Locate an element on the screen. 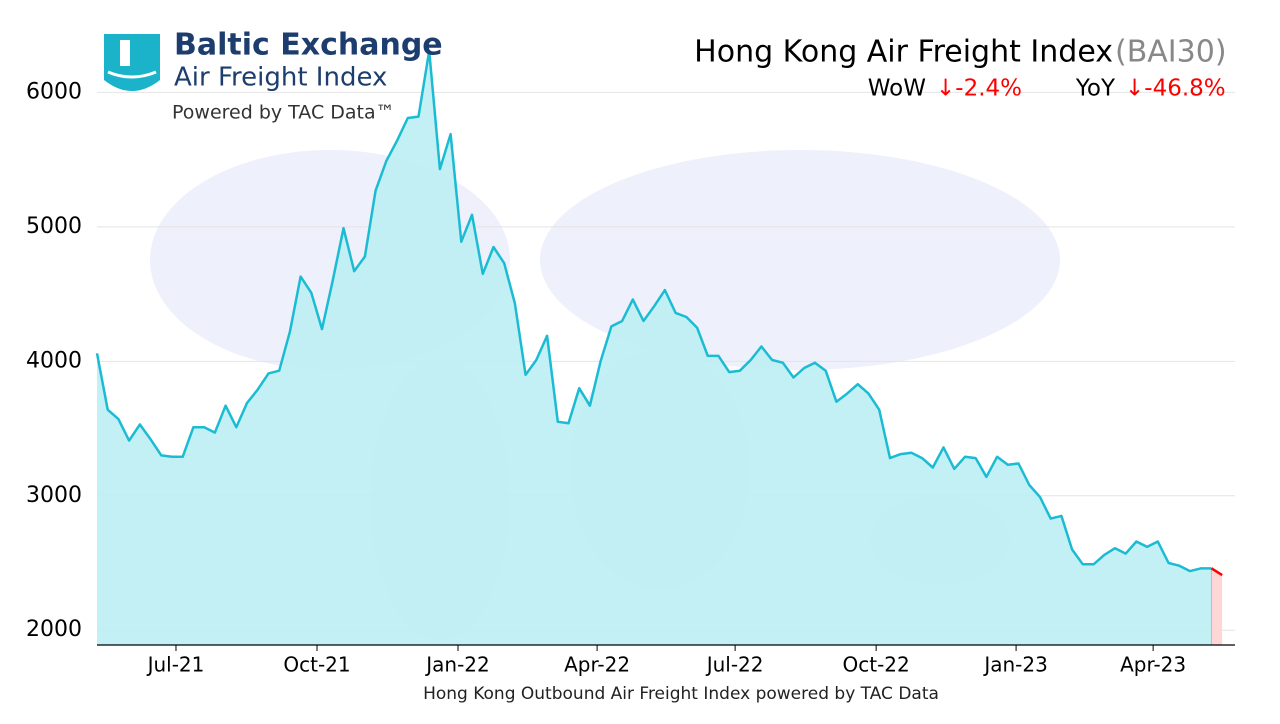  logo-wave is located at coordinates (132, 74).